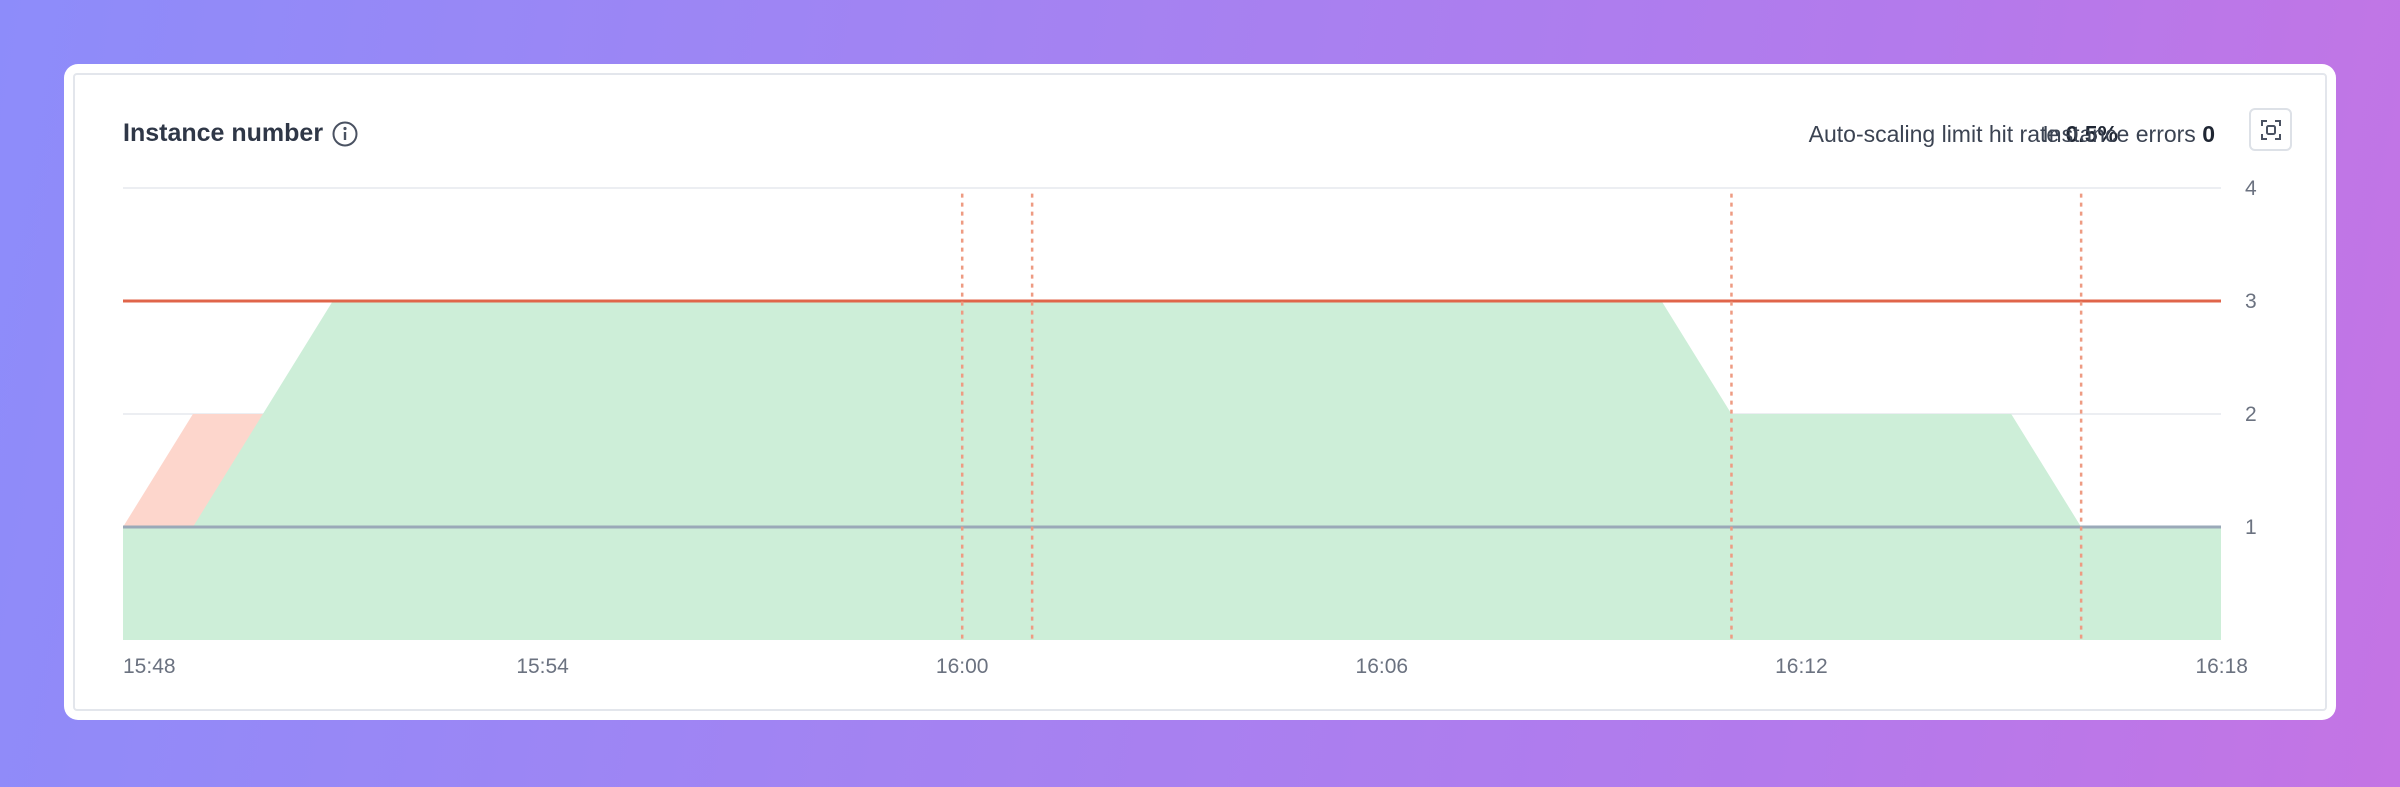 This screenshot has width=2400, height=787. Describe the element at coordinates (962, 666) in the screenshot. I see `x-tick-label-2: 16:00` at that location.